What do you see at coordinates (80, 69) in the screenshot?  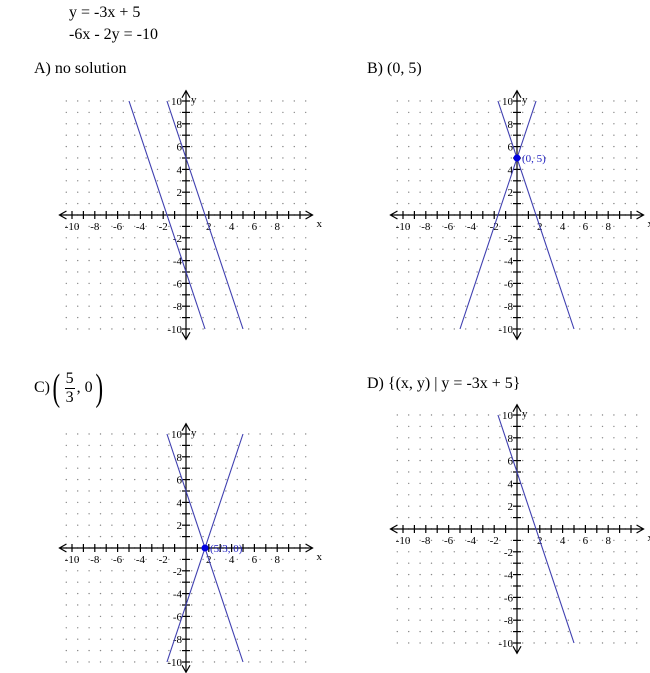 I see `choice-a-label: A) no solution` at bounding box center [80, 69].